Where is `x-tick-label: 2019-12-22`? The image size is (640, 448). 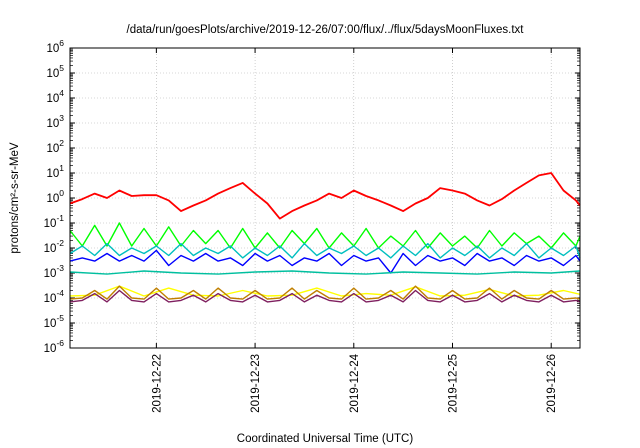
x-tick-label: 2019-12-22 is located at coordinates (157, 383).